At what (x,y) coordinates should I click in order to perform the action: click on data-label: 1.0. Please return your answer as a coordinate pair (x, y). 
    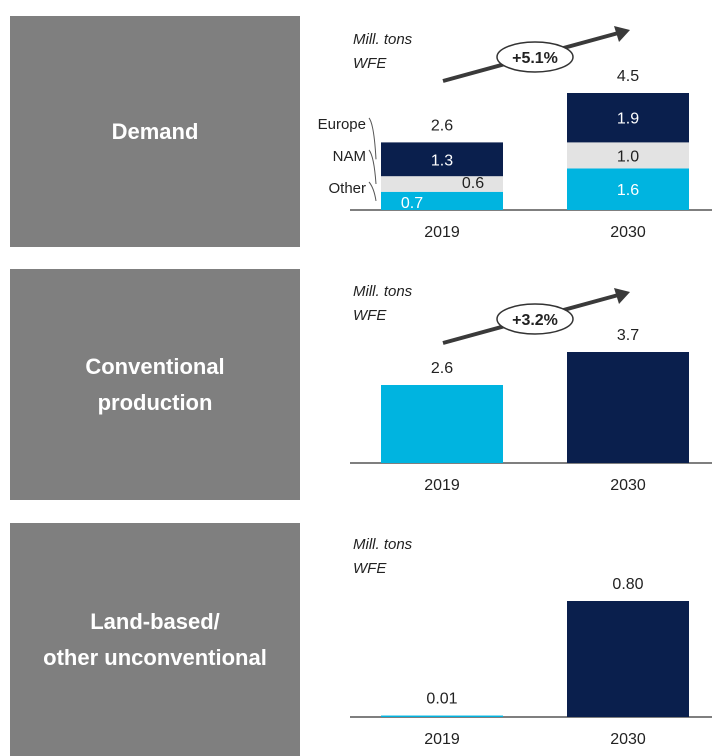
    Looking at the image, I should click on (628, 156).